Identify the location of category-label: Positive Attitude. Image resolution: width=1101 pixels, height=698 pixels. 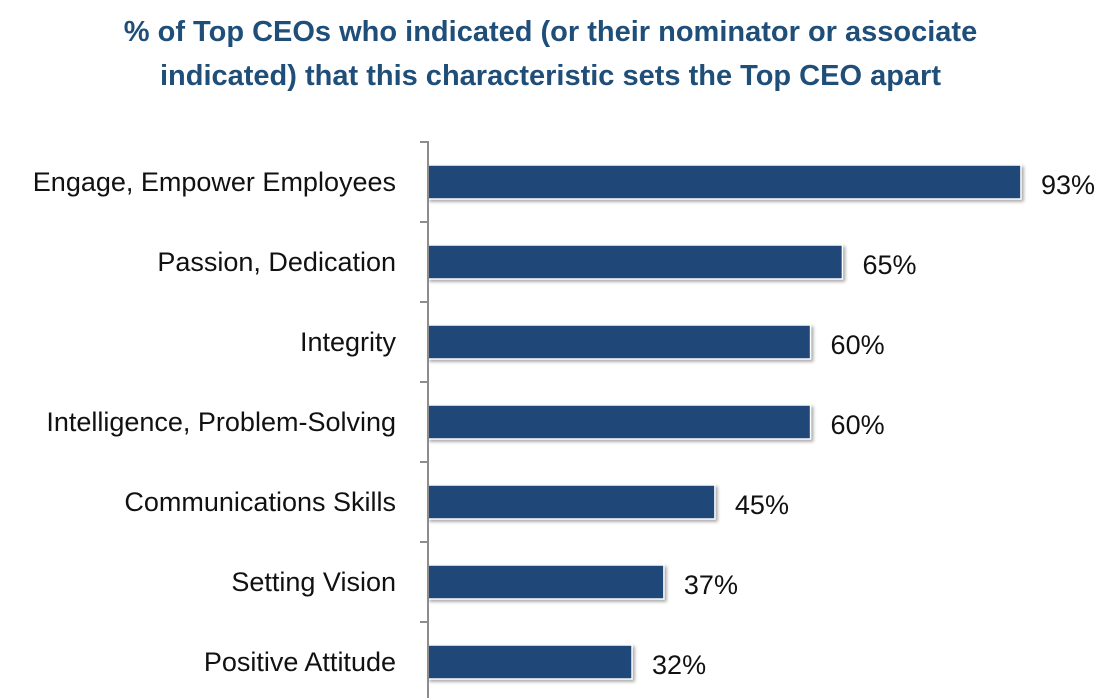
(300, 662).